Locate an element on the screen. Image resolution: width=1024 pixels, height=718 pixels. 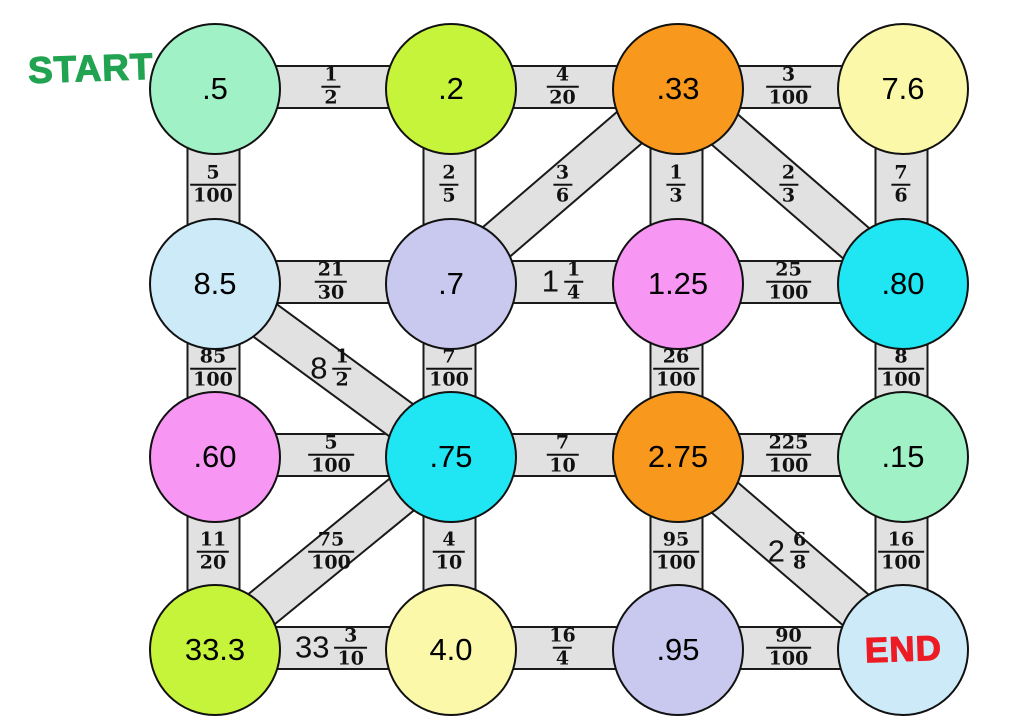
path-fraction-label: 33 3 10 is located at coordinates (331, 647).